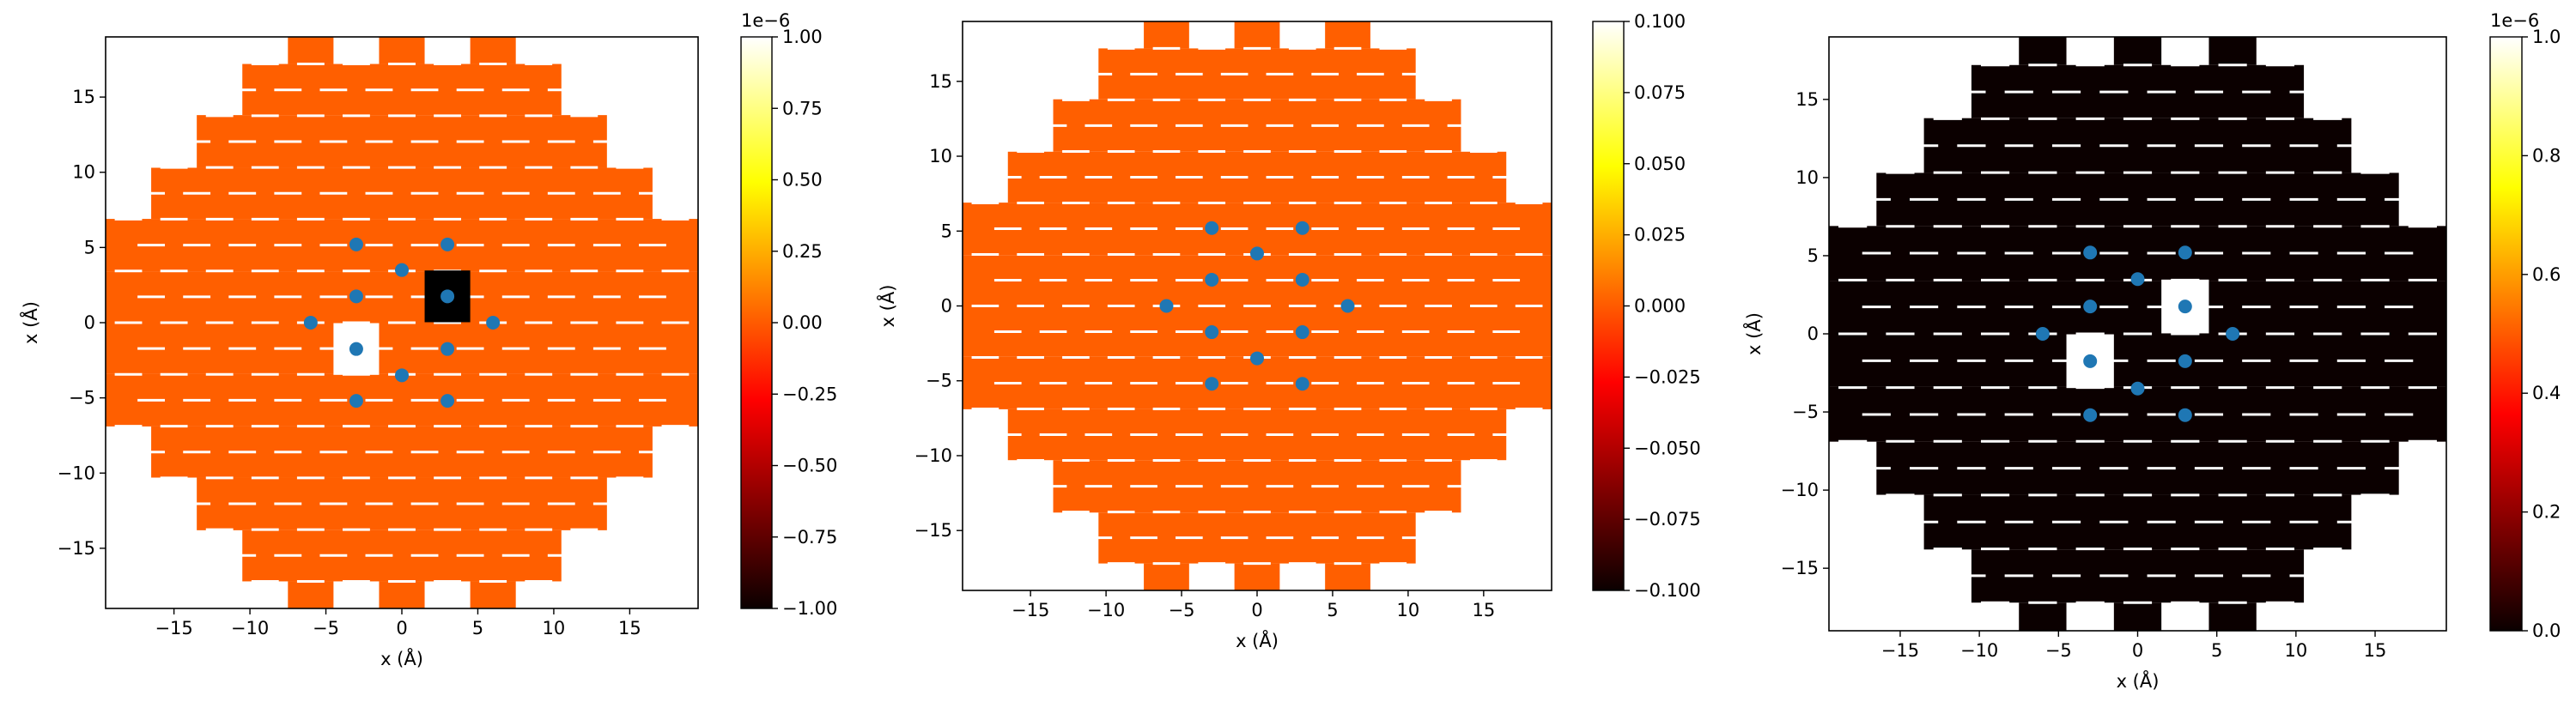  Describe the element at coordinates (2546, 393) in the screenshot. I see `colorbar-tick-label: 0.4` at that location.